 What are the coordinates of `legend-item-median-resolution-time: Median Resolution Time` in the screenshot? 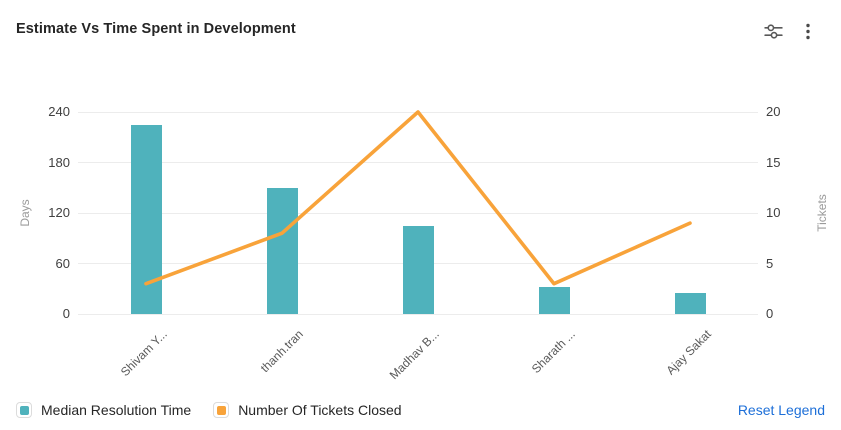 It's located at (103, 410).